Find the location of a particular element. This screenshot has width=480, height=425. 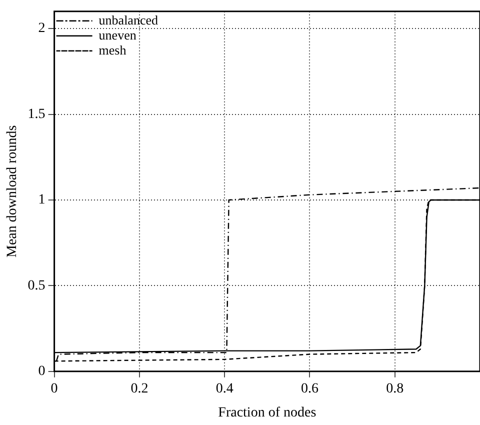

legend-label: unbalanced is located at coordinates (128, 20).